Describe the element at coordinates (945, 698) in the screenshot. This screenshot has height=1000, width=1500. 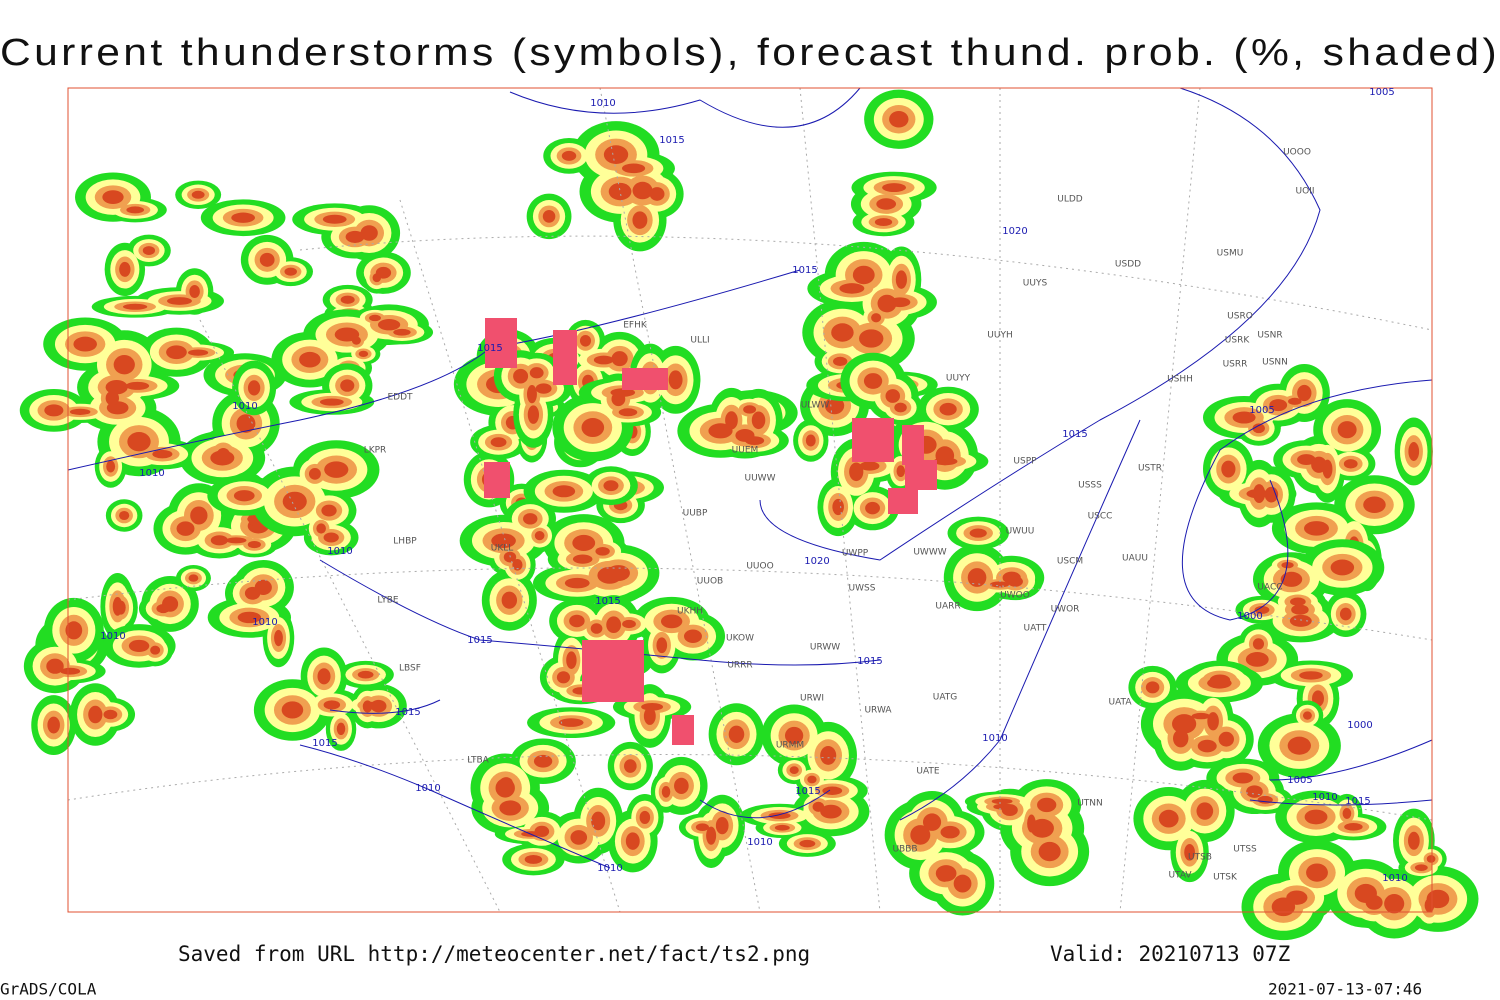
I see `station-label: UATG` at that location.